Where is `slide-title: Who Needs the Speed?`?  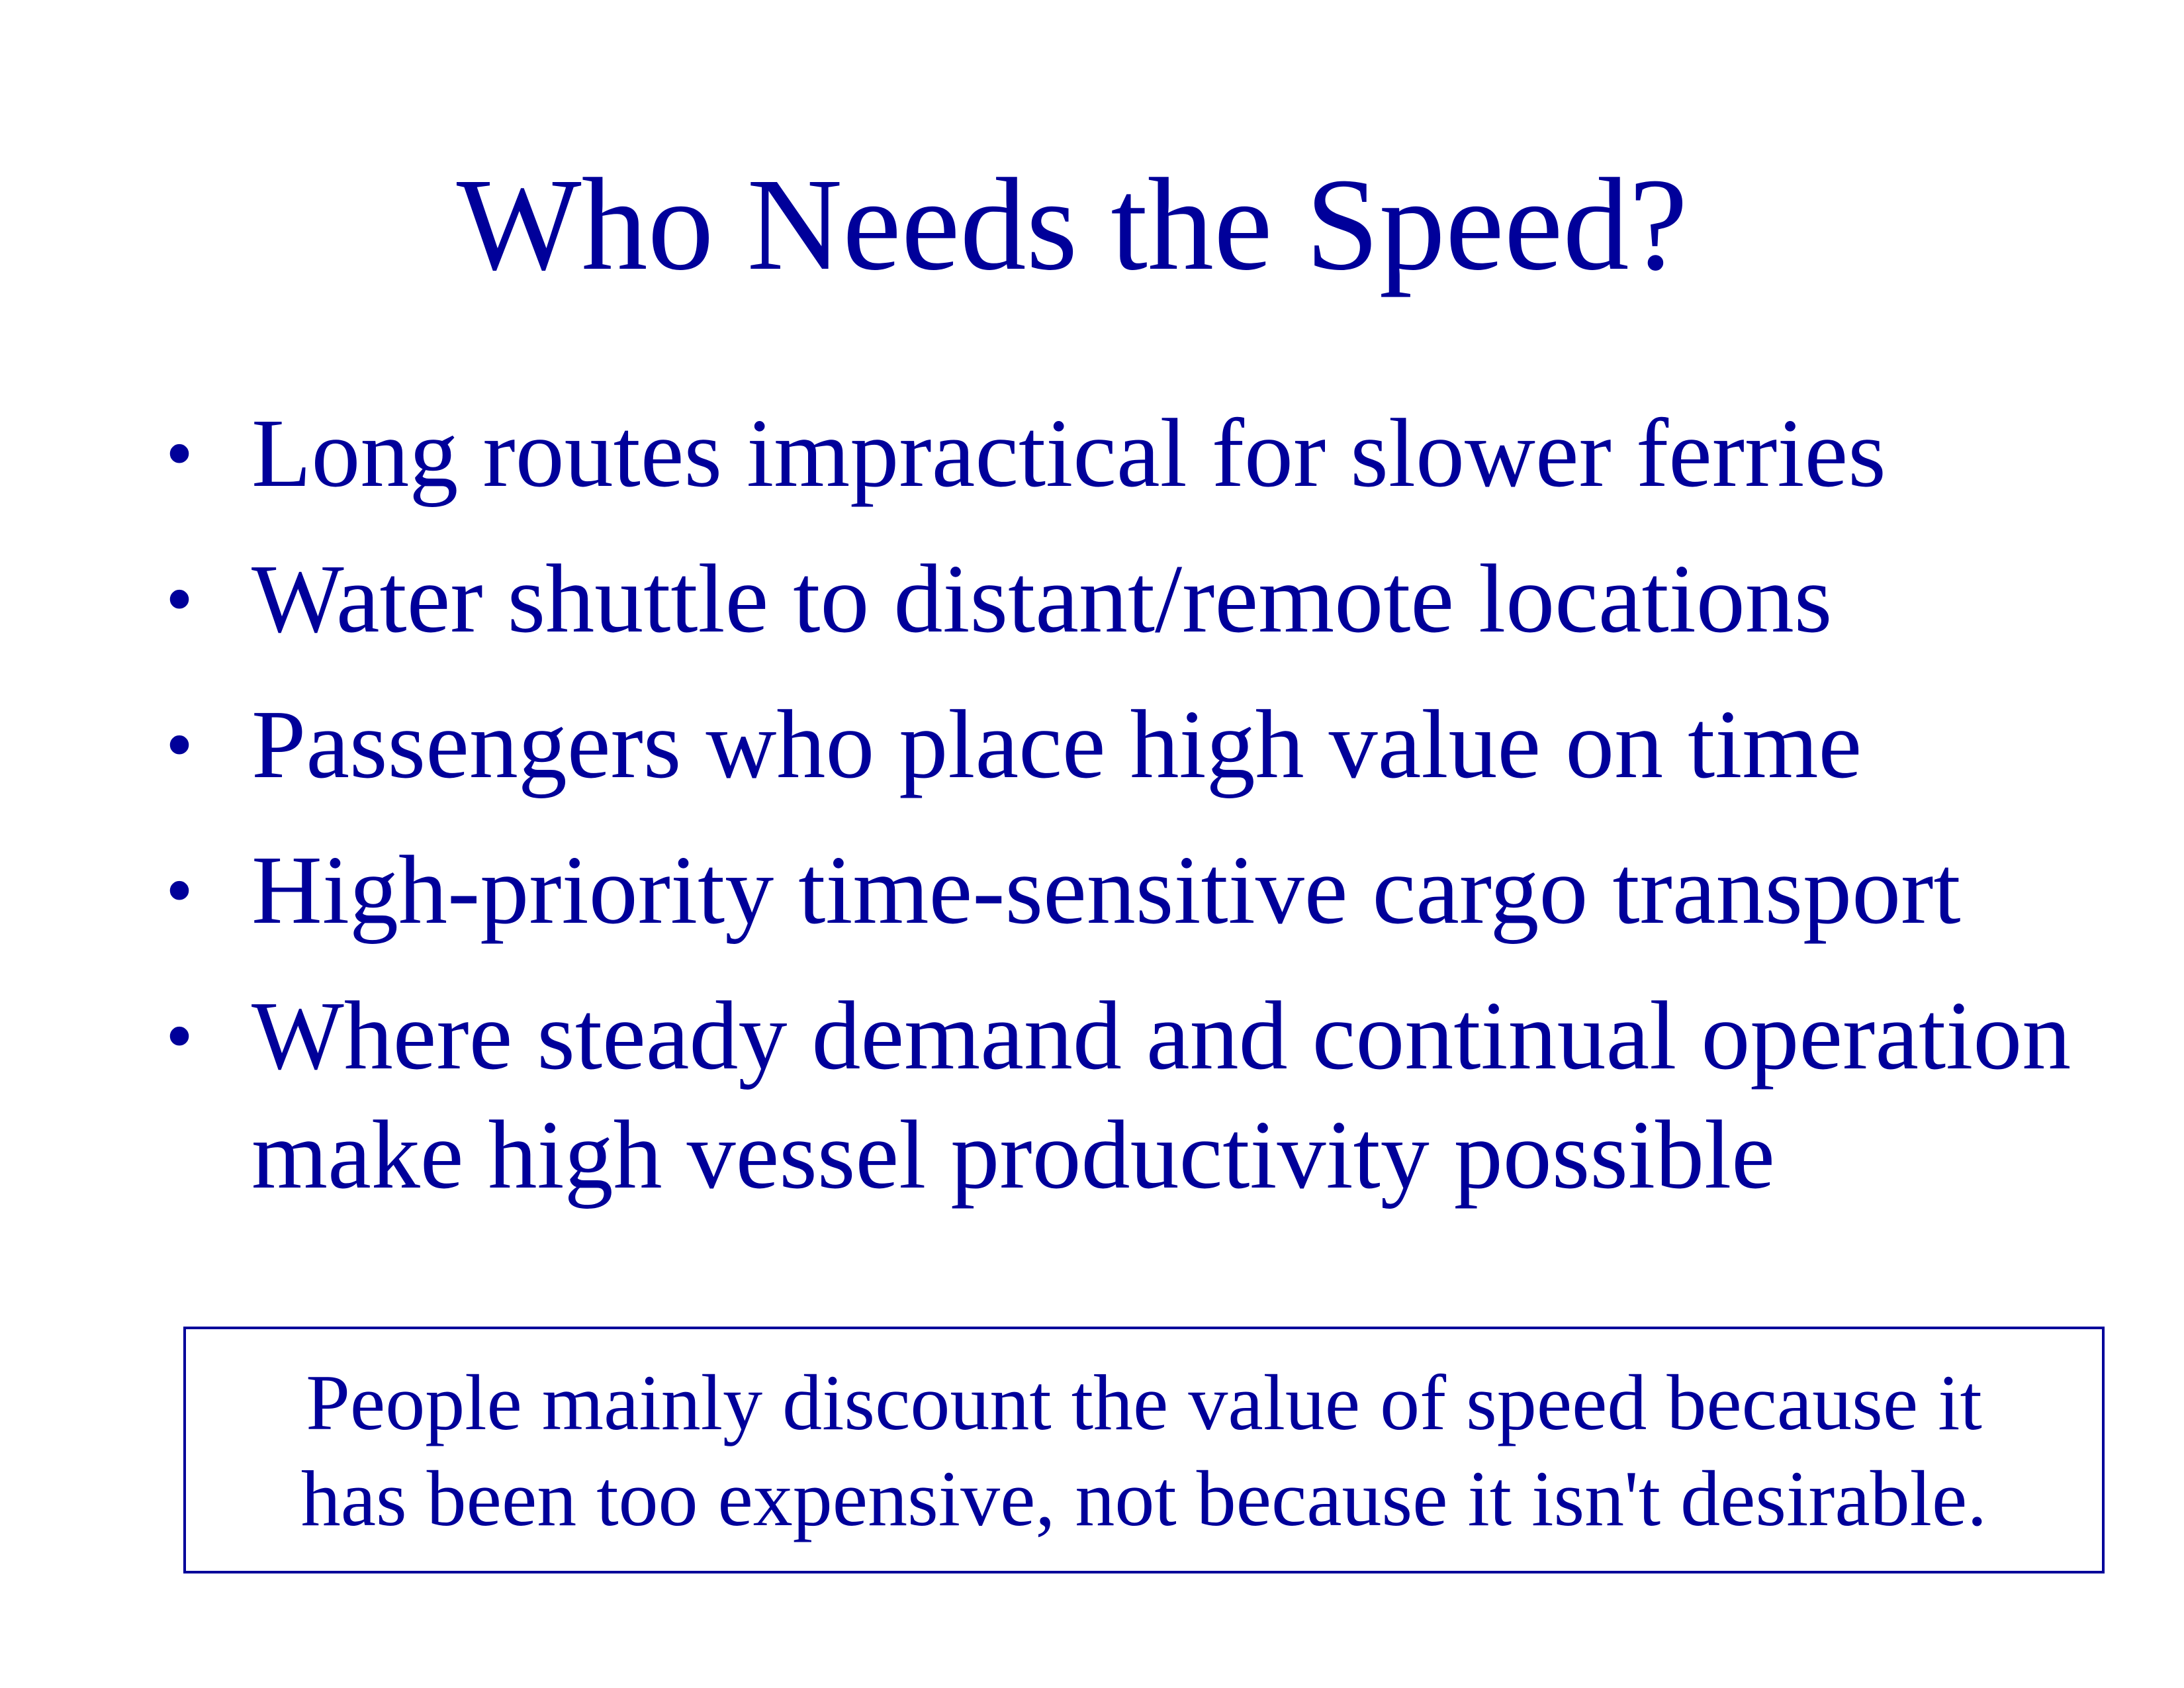 slide-title: Who Needs the Speed? is located at coordinates (1072, 225).